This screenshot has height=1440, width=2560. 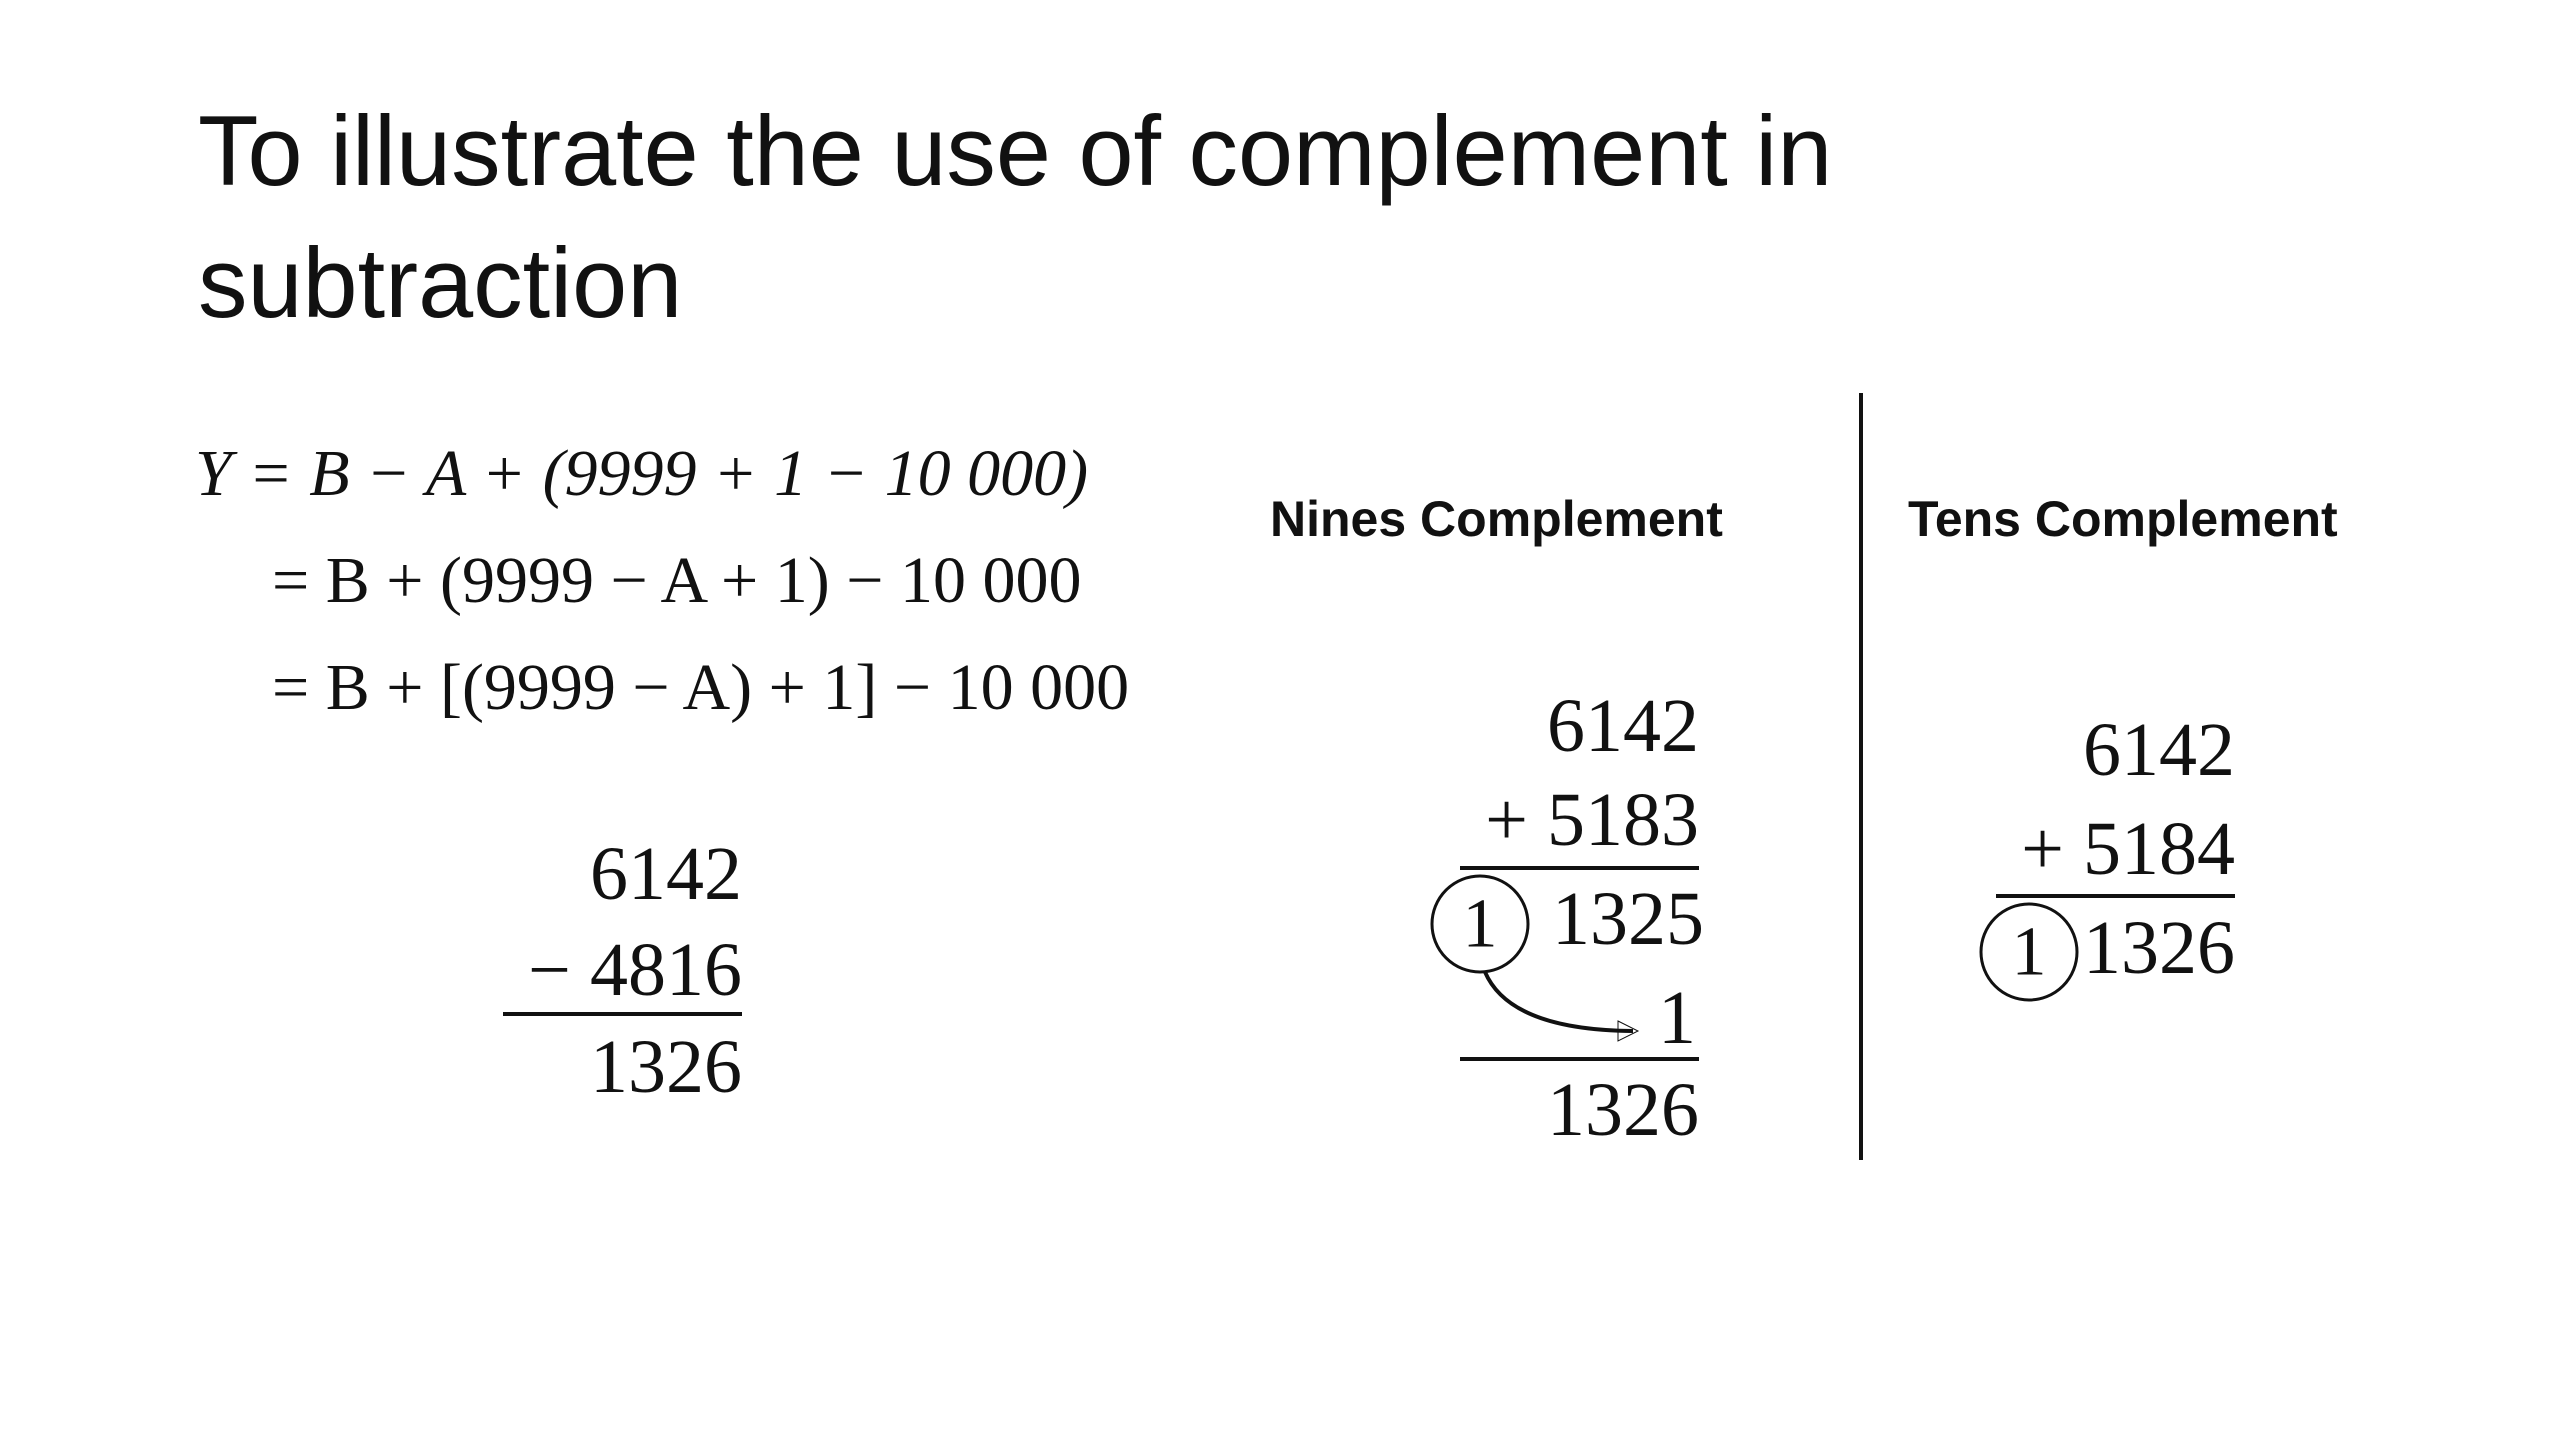 What do you see at coordinates (635, 970) in the screenshot?
I see `number: − 4816` at bounding box center [635, 970].